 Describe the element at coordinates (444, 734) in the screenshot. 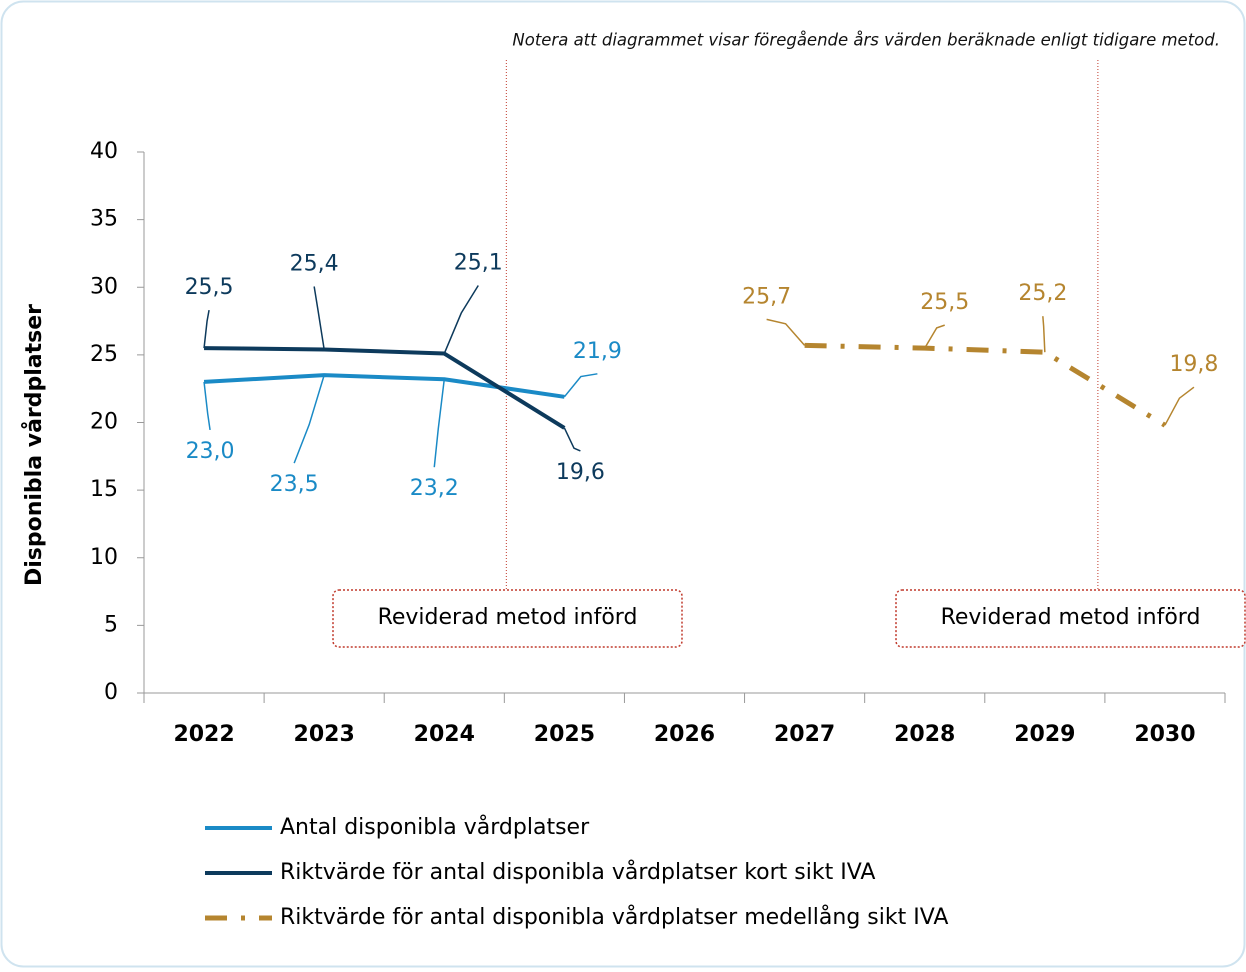

I see `x-tick-label: 2024` at that location.